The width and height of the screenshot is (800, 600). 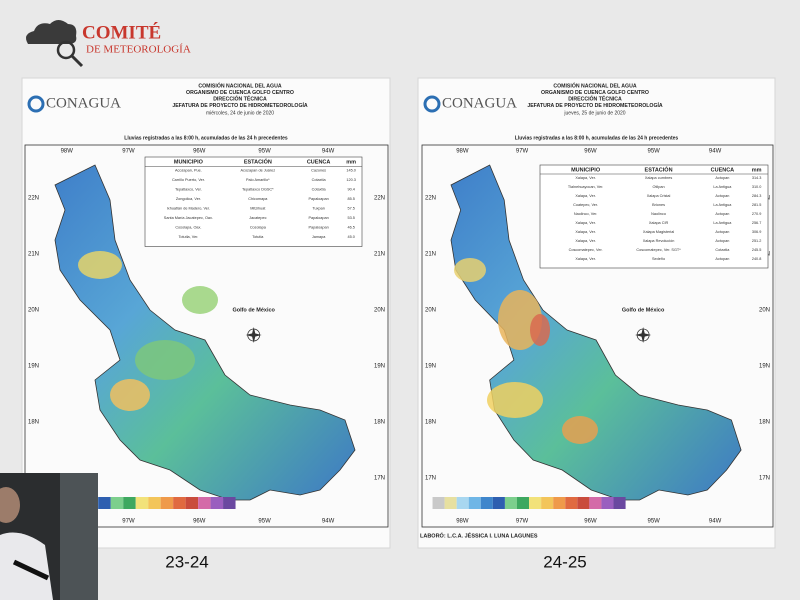 I want to click on gulf-label: Golfo de México, so click(x=643, y=310).